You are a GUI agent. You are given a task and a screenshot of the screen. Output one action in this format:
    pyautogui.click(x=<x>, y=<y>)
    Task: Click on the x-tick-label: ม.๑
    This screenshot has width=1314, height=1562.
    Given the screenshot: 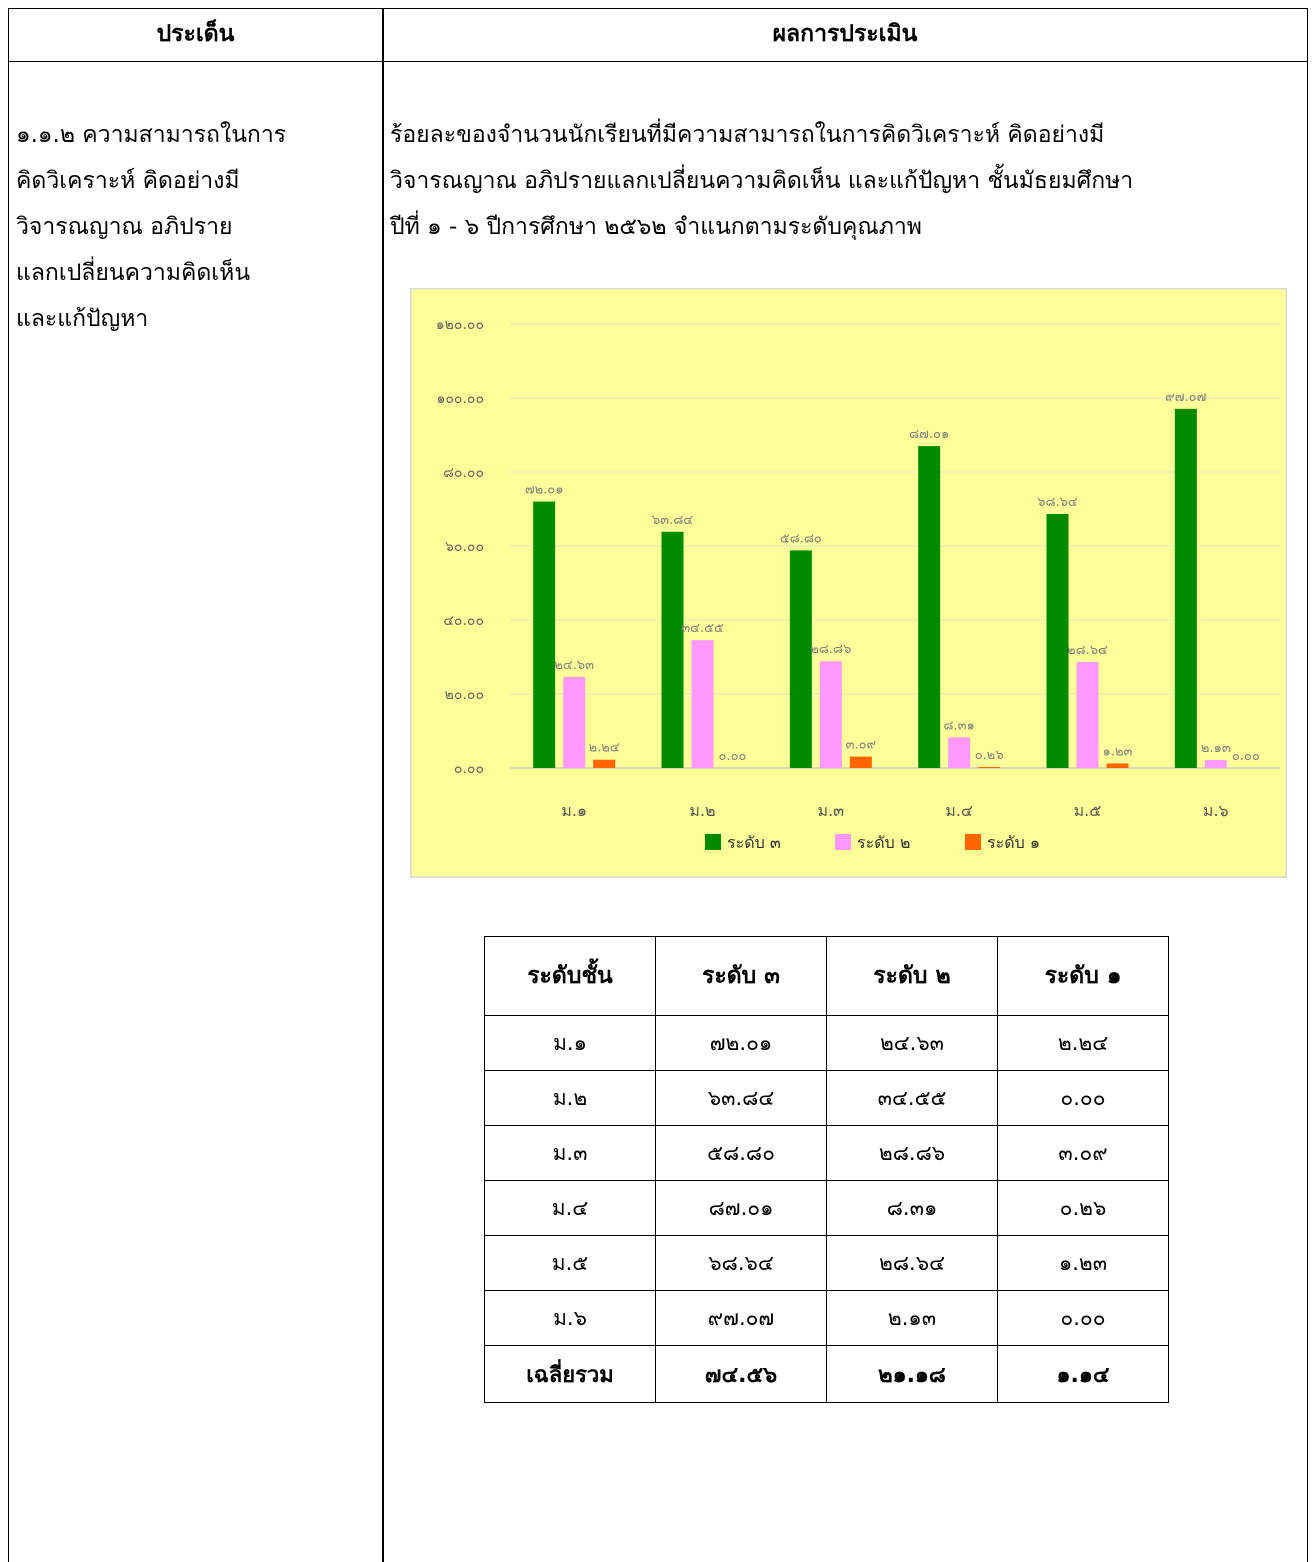 What is the action you would take?
    pyautogui.click(x=574, y=810)
    